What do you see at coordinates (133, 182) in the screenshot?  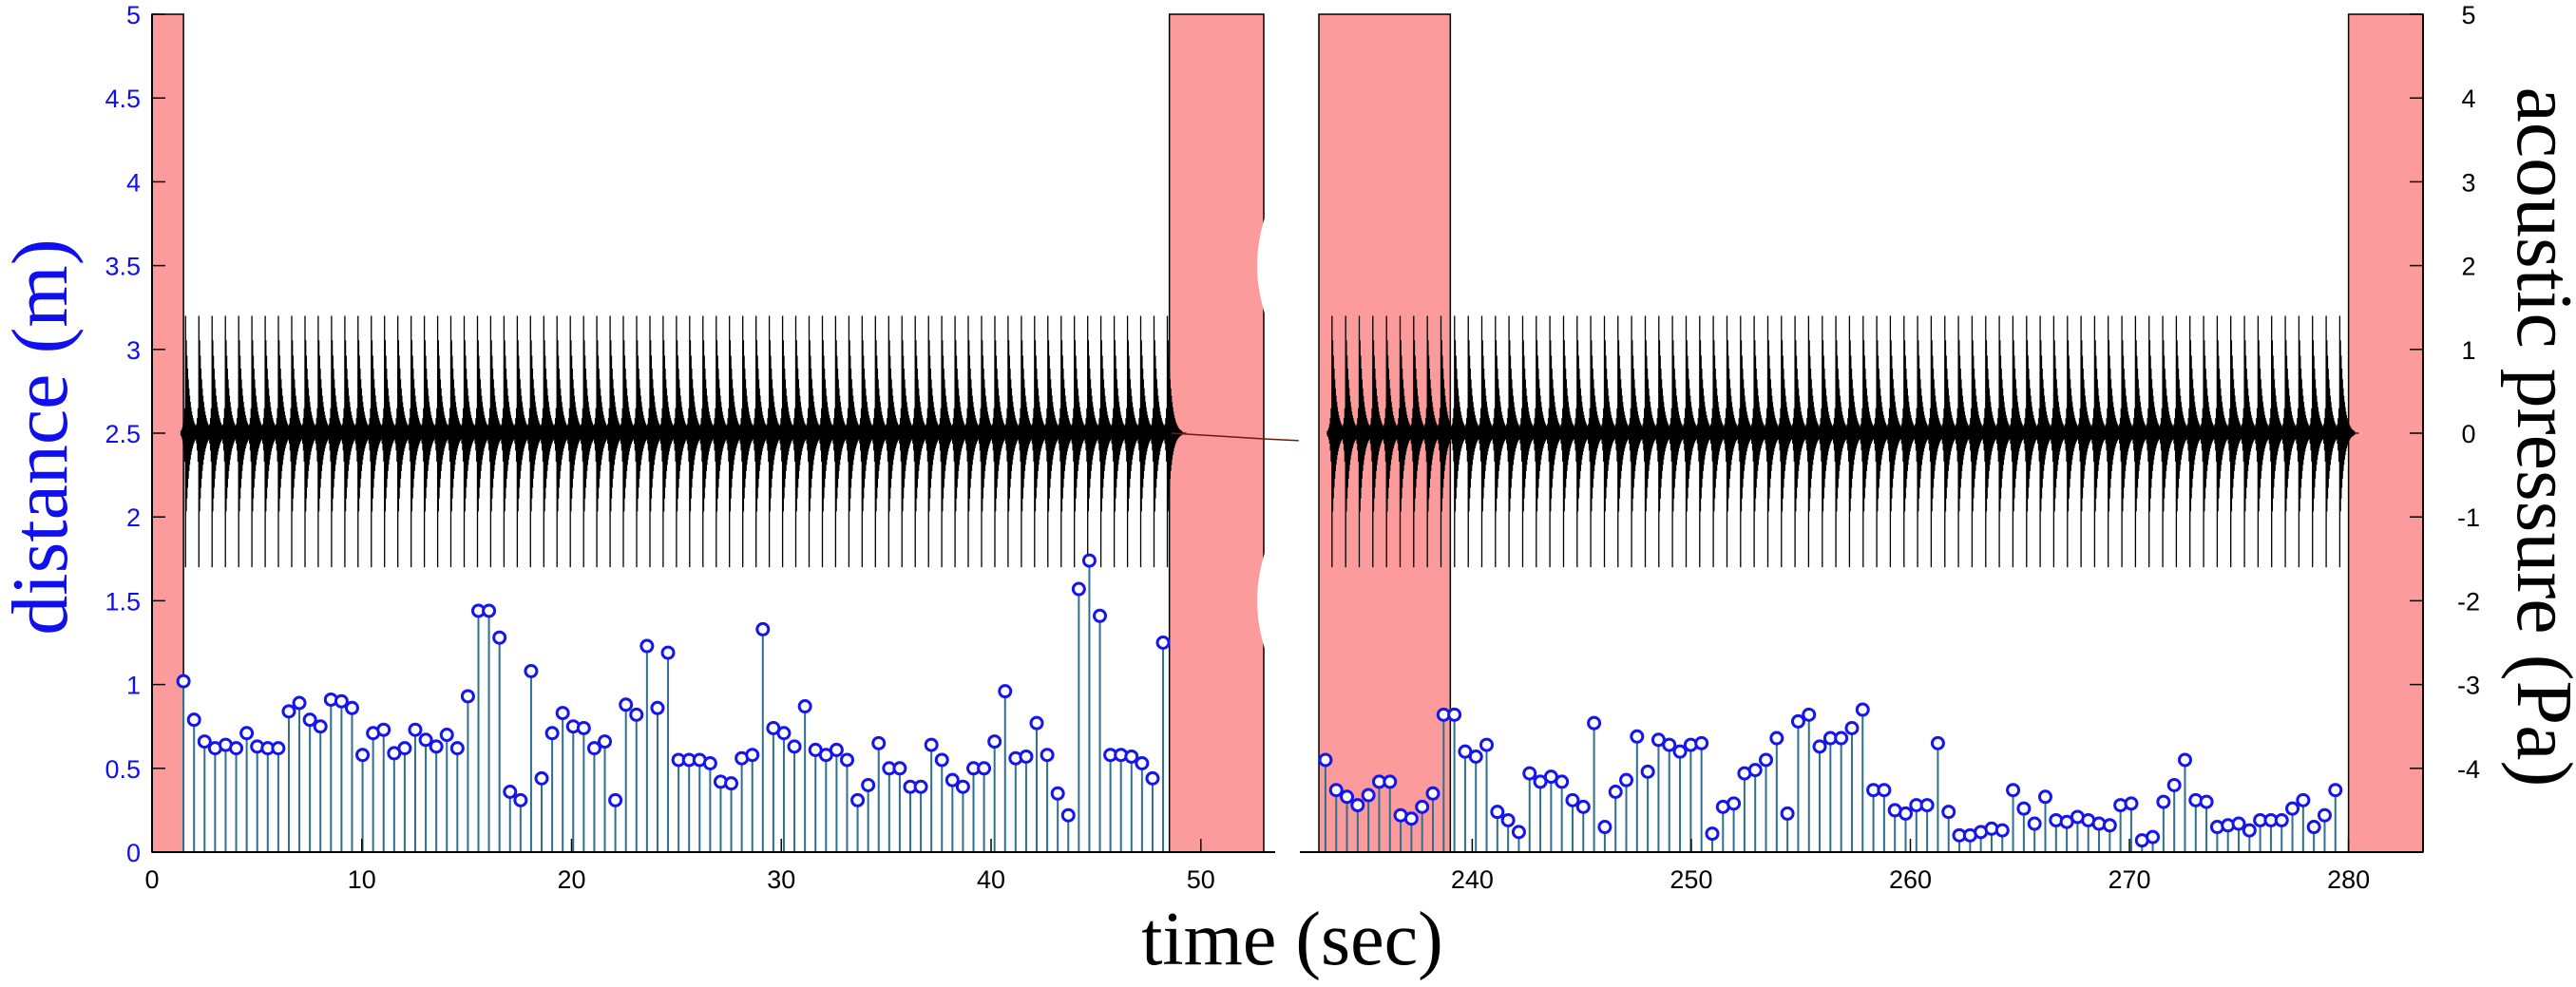 I see `y-tick-label-left: 4` at bounding box center [133, 182].